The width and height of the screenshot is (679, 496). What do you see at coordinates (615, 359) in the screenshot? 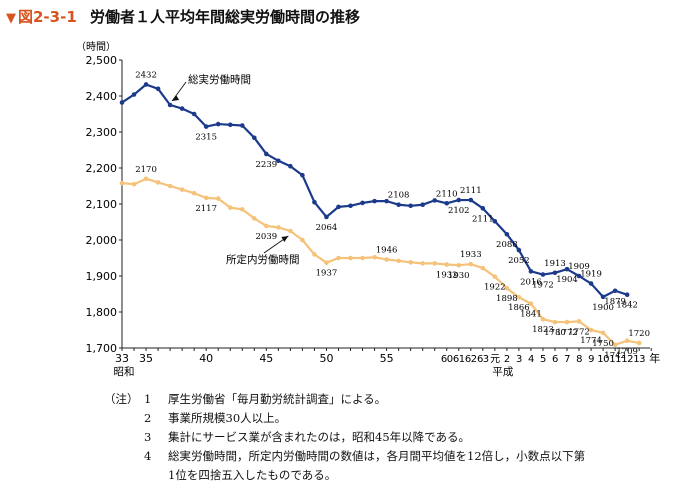
I see `x-tick-label: 11` at bounding box center [615, 359].